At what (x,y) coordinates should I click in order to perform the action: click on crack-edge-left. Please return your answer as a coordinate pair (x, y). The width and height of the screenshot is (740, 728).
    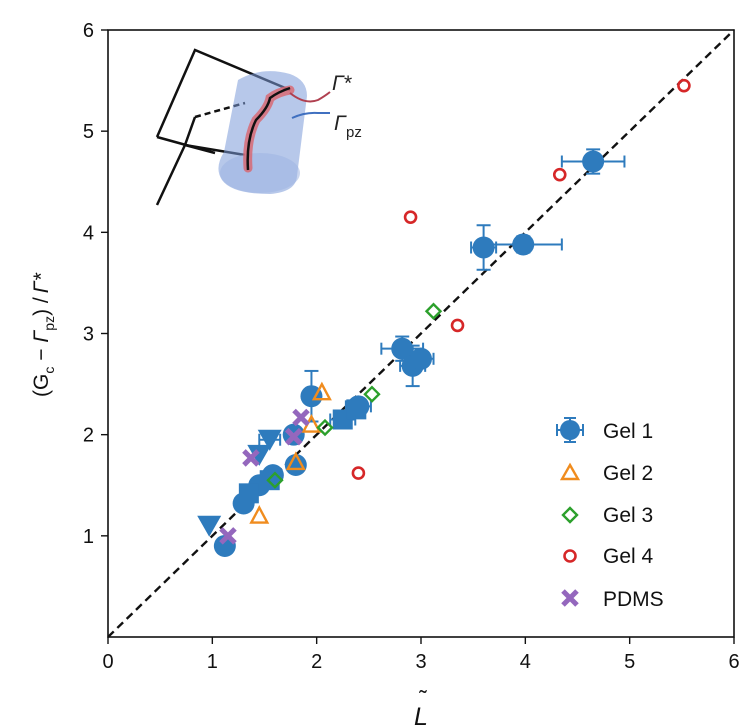
    Looking at the image, I should click on (186, 145).